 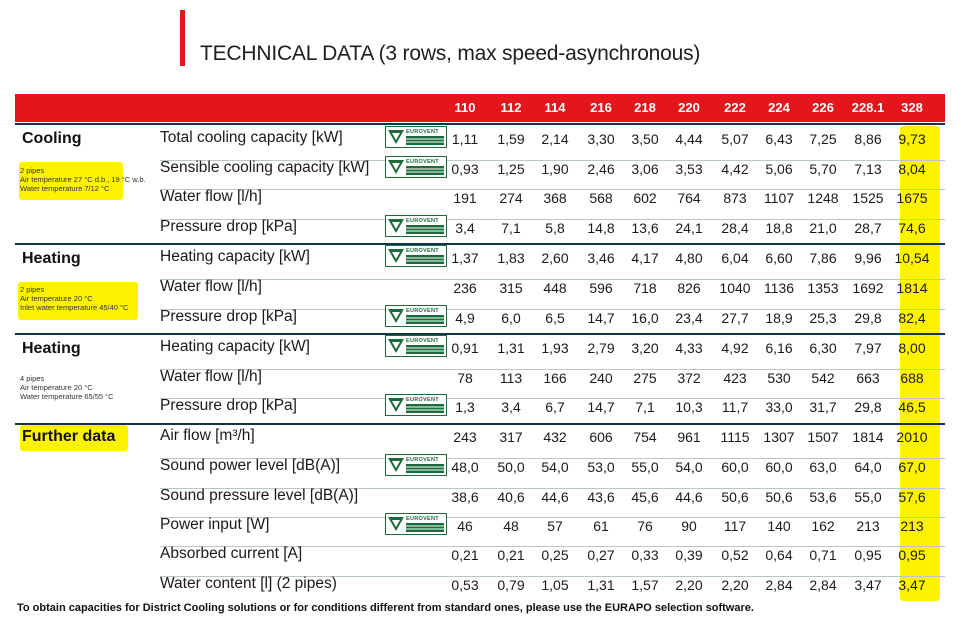 What do you see at coordinates (555, 228) in the screenshot?
I see `table-cell: 5,8` at bounding box center [555, 228].